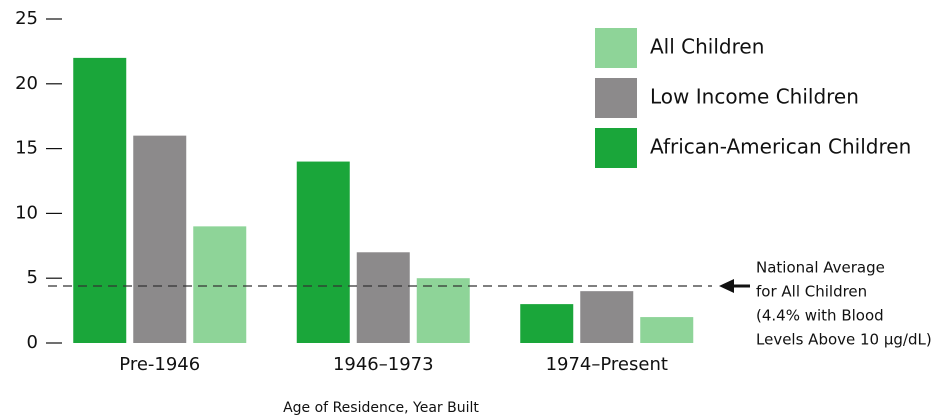 The height and width of the screenshot is (419, 948). I want to click on legend-label: African-American Children, so click(780, 147).